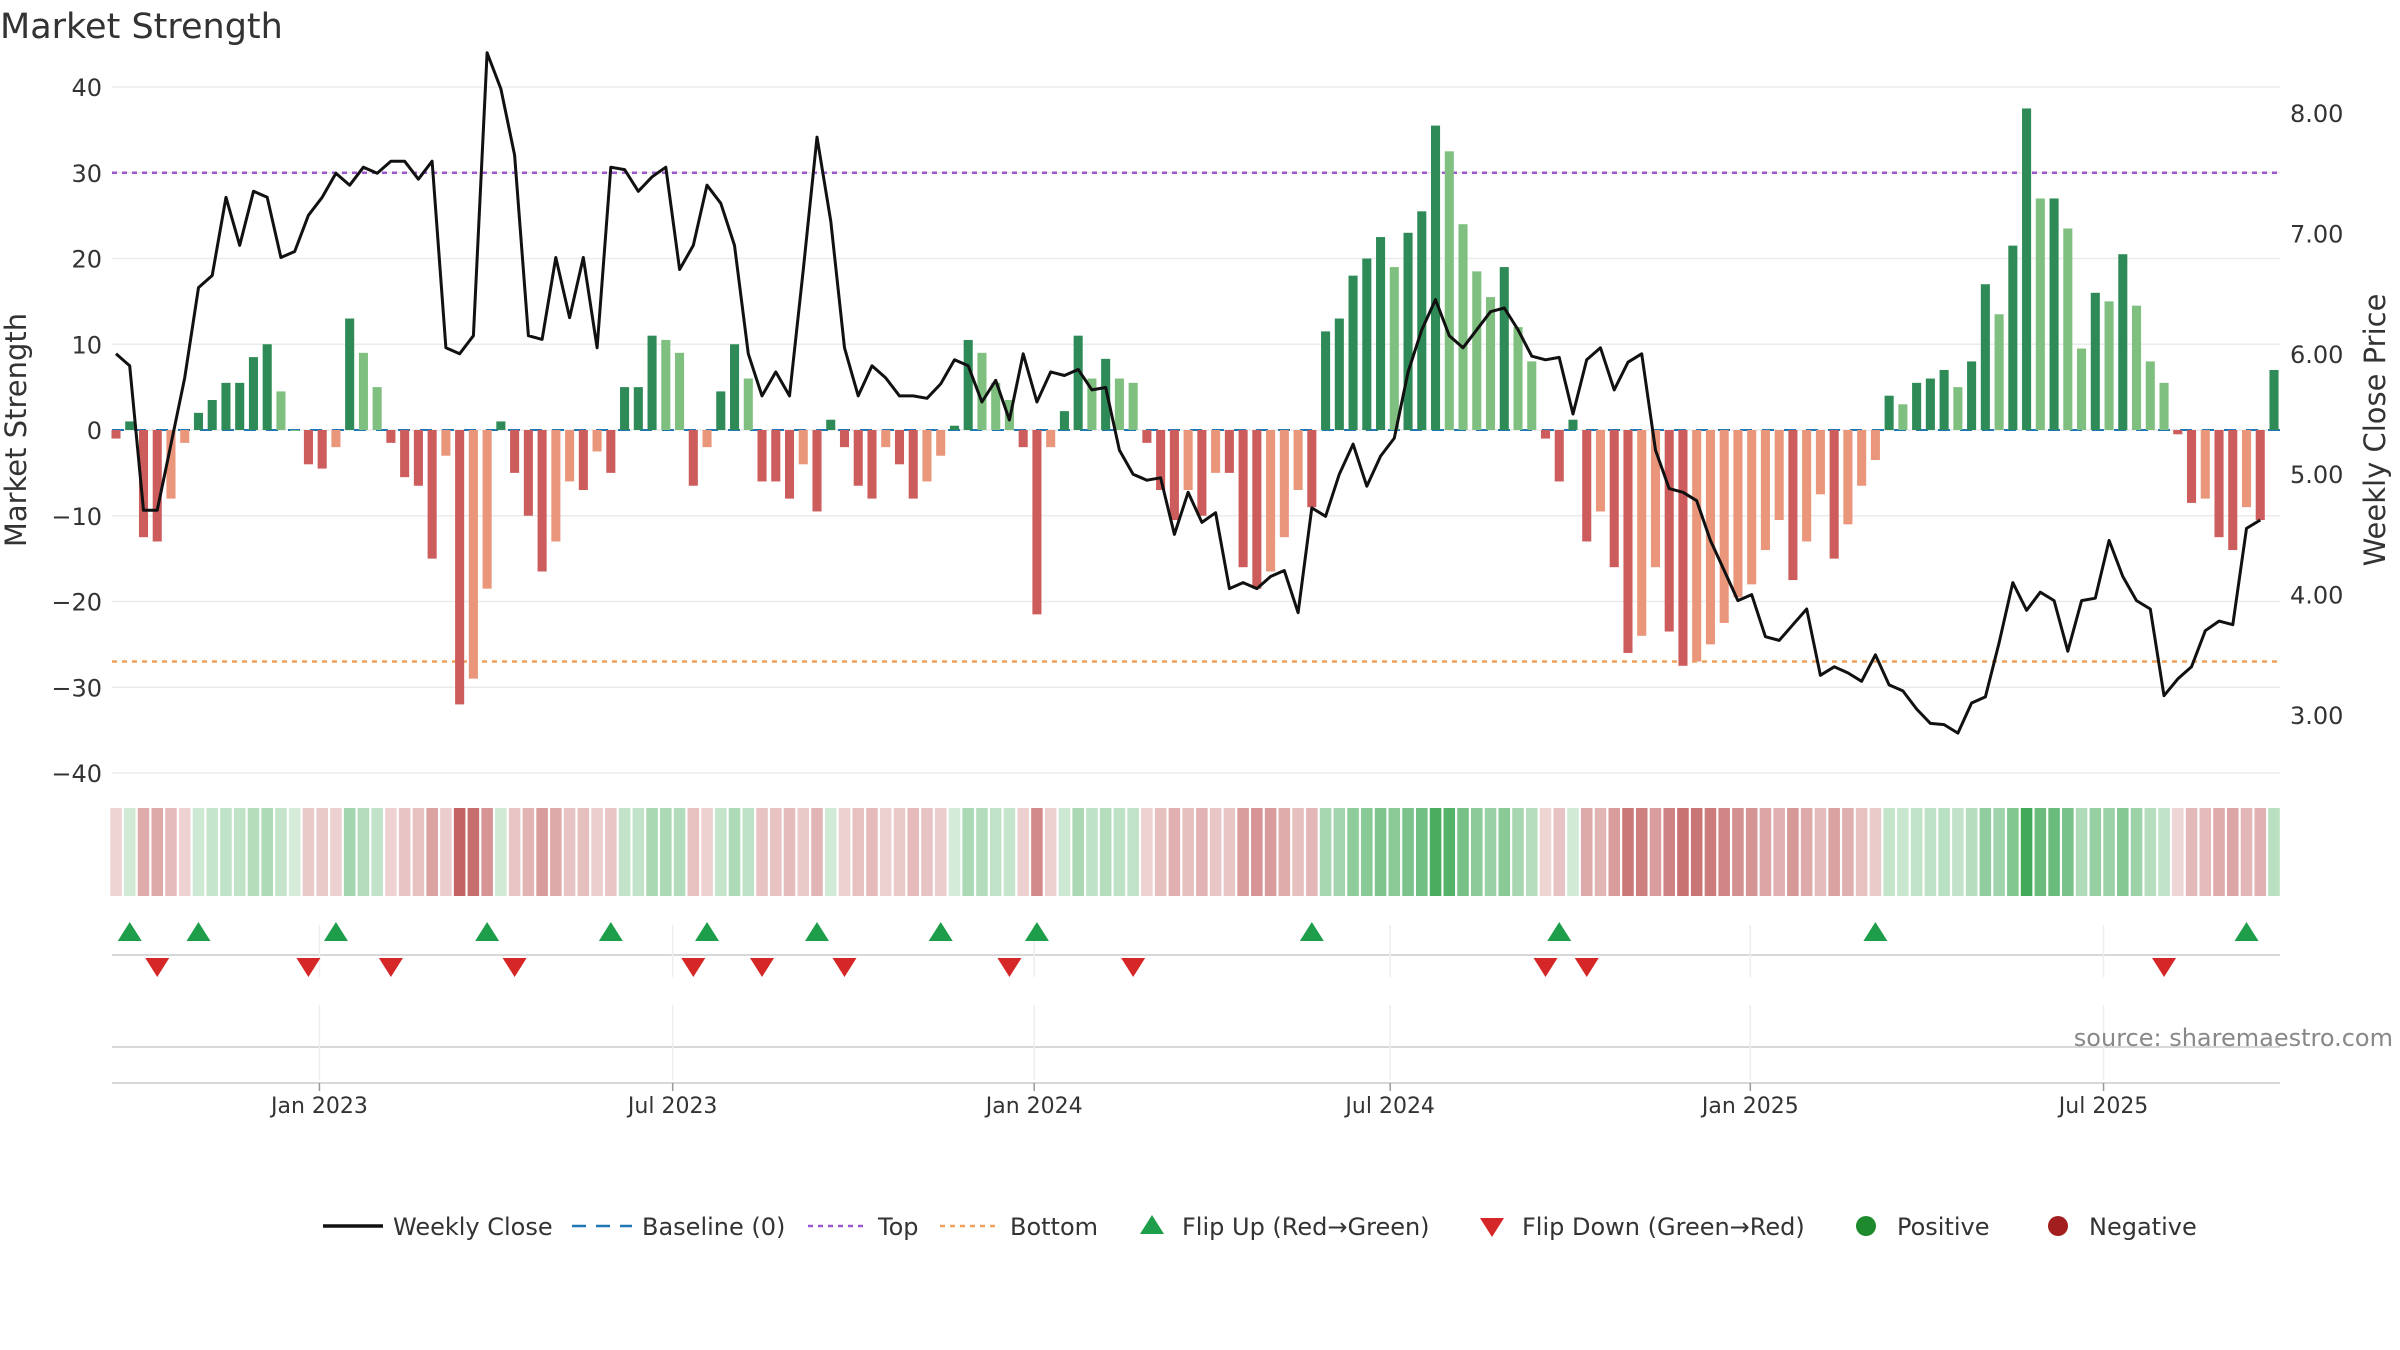 The width and height of the screenshot is (2400, 1350). What do you see at coordinates (1306, 1227) in the screenshot?
I see `legend-label: Flip Up (Red→Green)` at bounding box center [1306, 1227].